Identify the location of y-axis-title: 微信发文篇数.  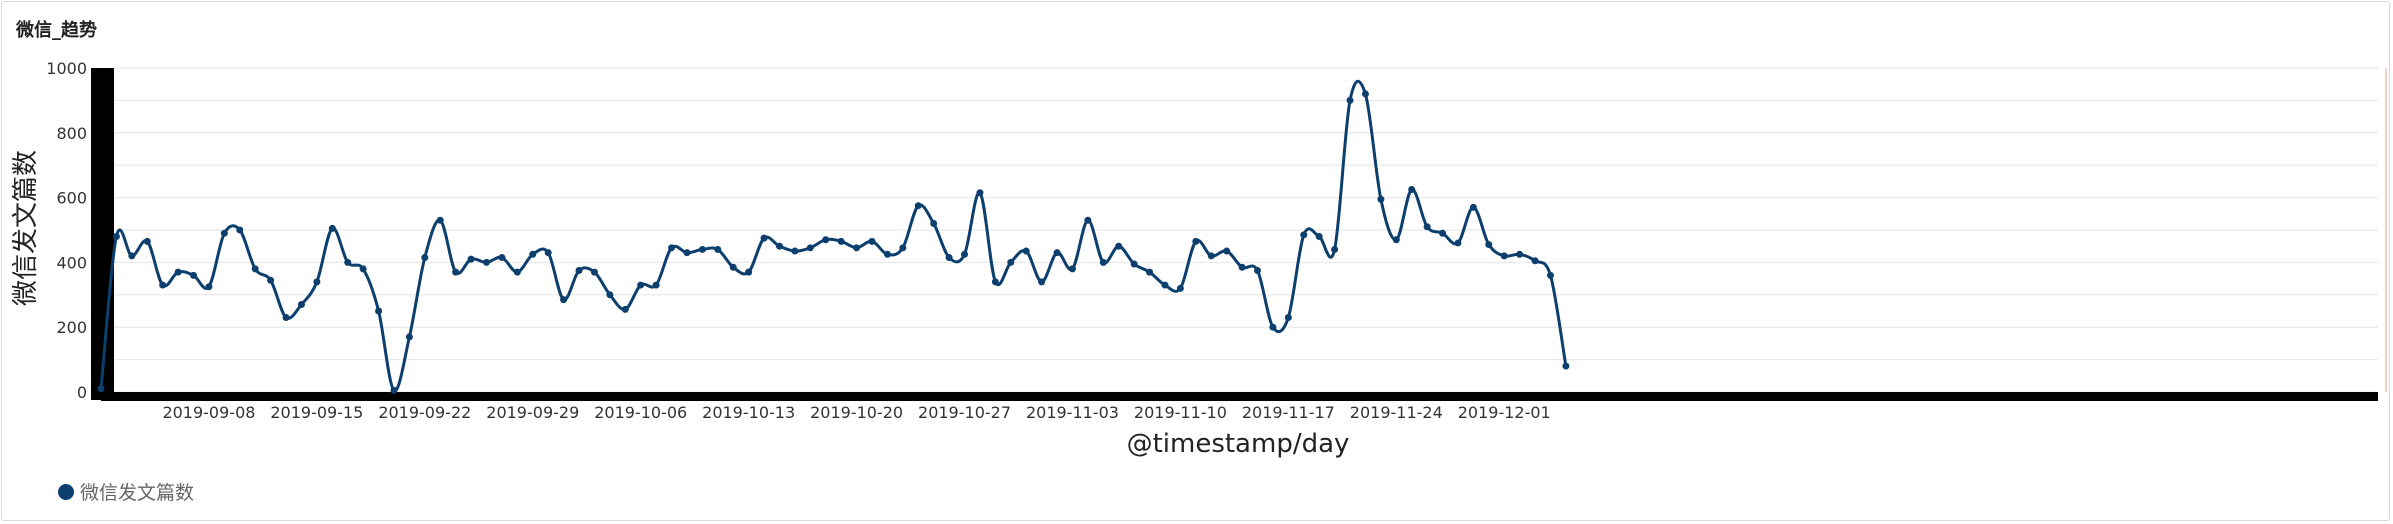
(26, 228).